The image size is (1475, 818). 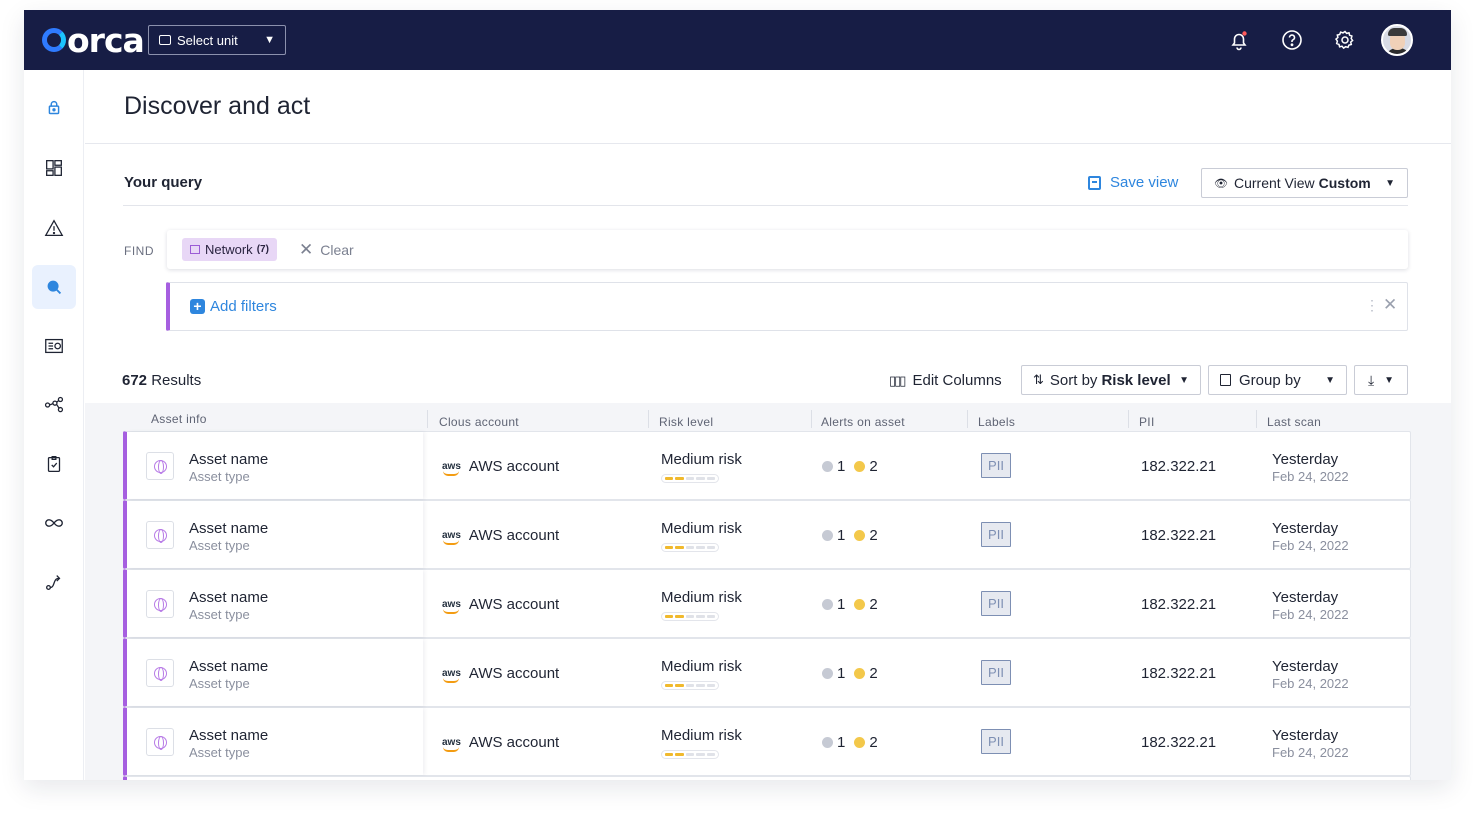 I want to click on sort-select: ⇅ Sort by Risk level ▼, so click(x=1111, y=380).